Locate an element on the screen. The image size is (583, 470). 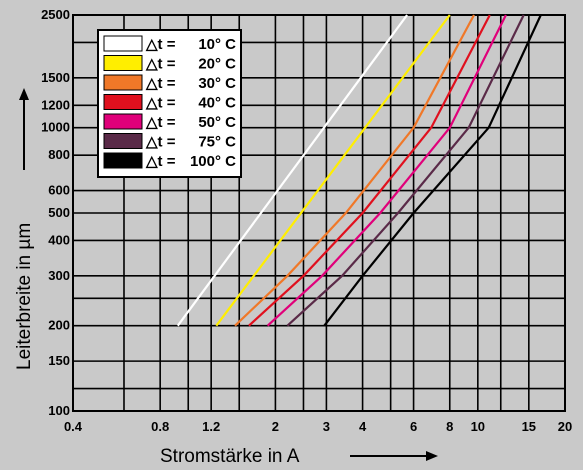
x-axis-title: Stromstärke in A is located at coordinates (299, 456).